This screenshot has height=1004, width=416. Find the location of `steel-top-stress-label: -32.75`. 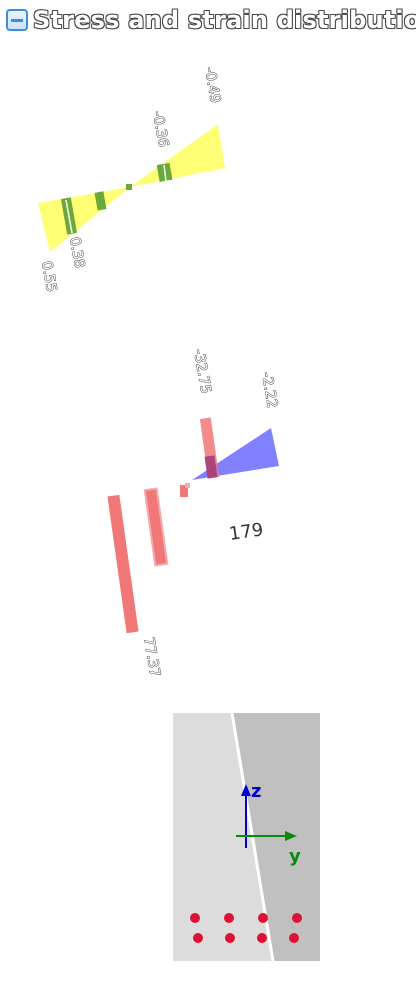

steel-top-stress-label: -32.75 is located at coordinates (202, 371).